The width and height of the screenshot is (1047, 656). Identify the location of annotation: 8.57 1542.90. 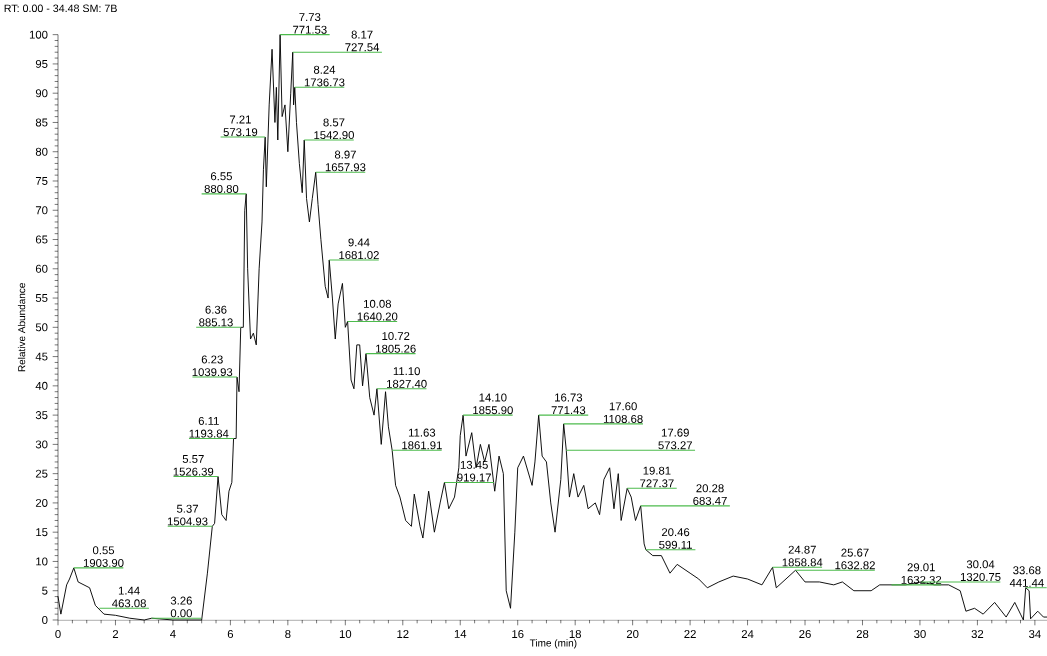
(334, 129).